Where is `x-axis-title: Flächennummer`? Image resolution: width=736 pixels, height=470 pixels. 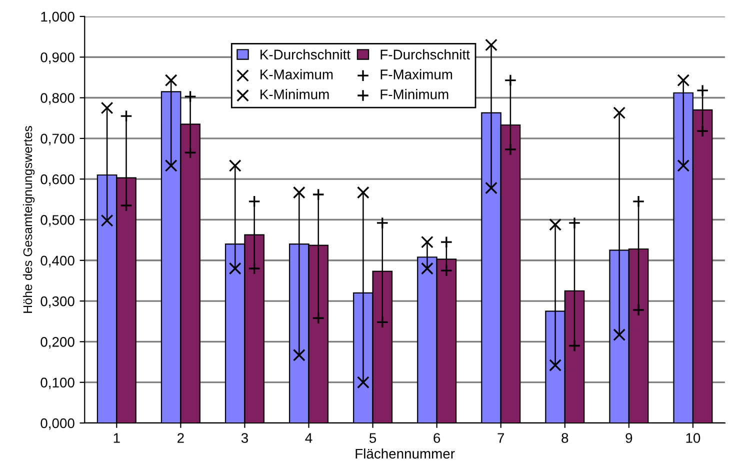
x-axis-title: Flächennummer is located at coordinates (405, 453).